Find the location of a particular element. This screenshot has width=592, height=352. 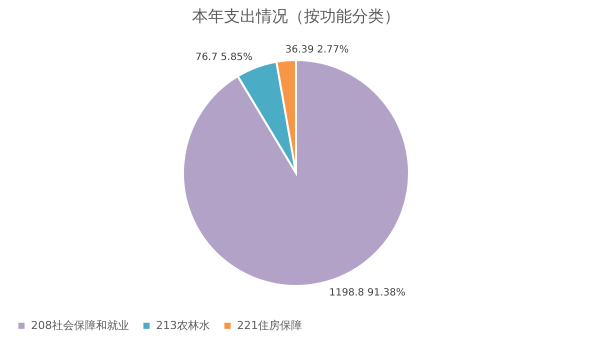

data-label: 36.39 2.77% is located at coordinates (317, 50).